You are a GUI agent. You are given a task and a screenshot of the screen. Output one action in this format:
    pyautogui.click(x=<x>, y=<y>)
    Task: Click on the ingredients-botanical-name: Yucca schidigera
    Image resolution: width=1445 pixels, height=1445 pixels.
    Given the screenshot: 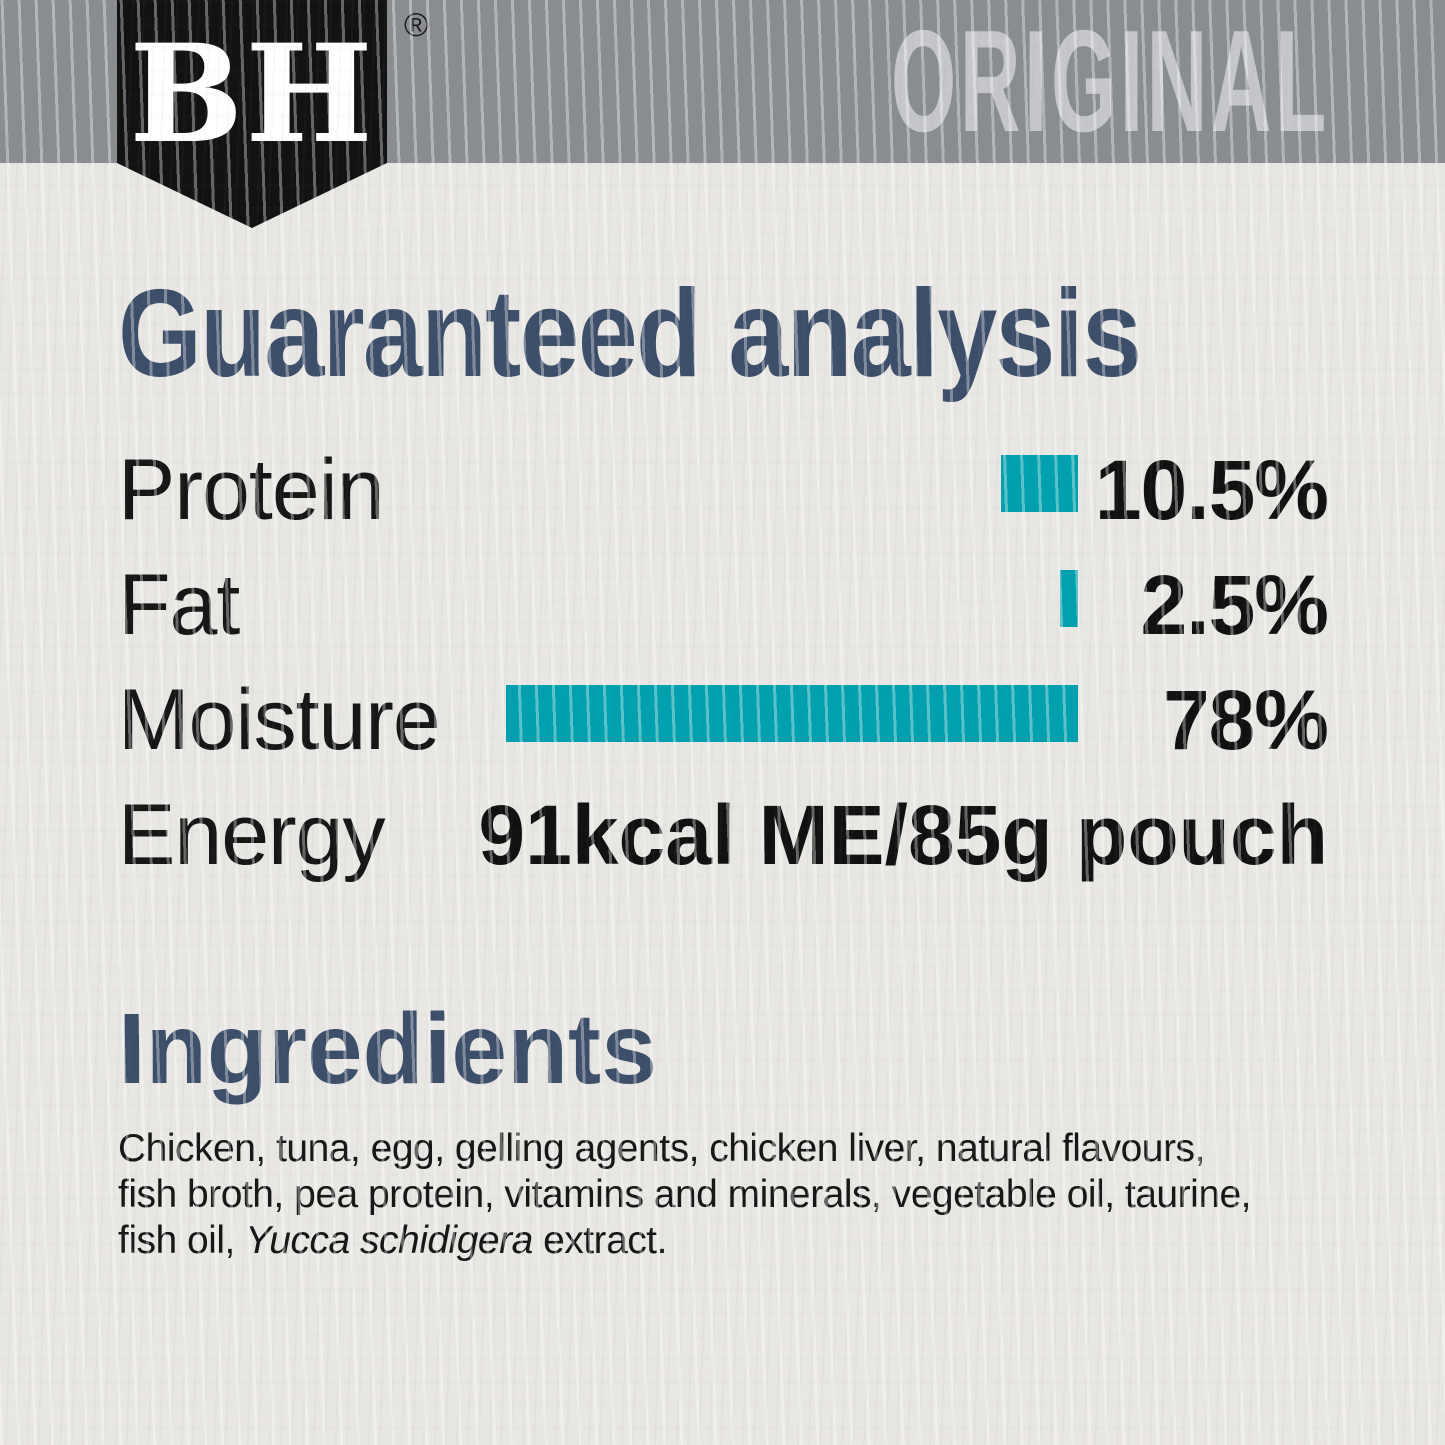 What is the action you would take?
    pyautogui.click(x=389, y=1240)
    